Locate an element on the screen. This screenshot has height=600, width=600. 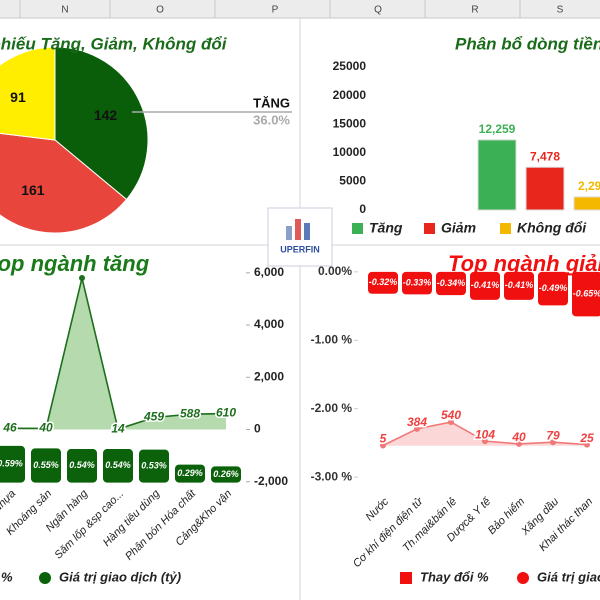
x-tick-label: Nước is located at coordinates (378, 509).